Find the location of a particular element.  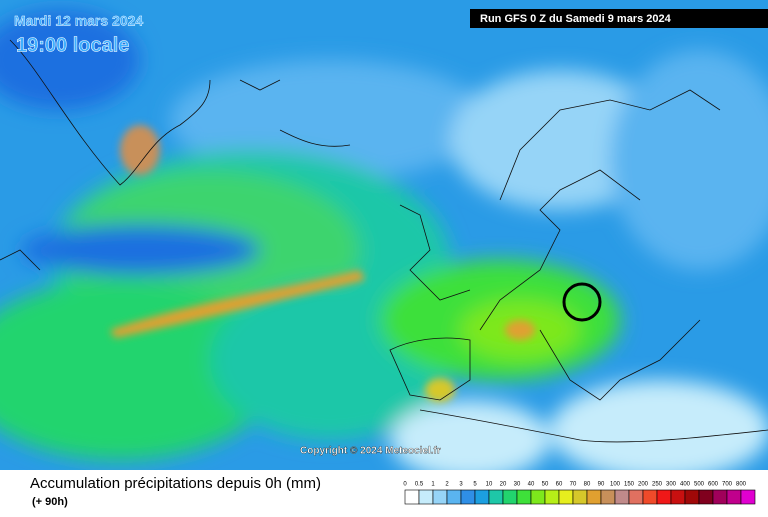

scale-label: 600 is located at coordinates (713, 485).